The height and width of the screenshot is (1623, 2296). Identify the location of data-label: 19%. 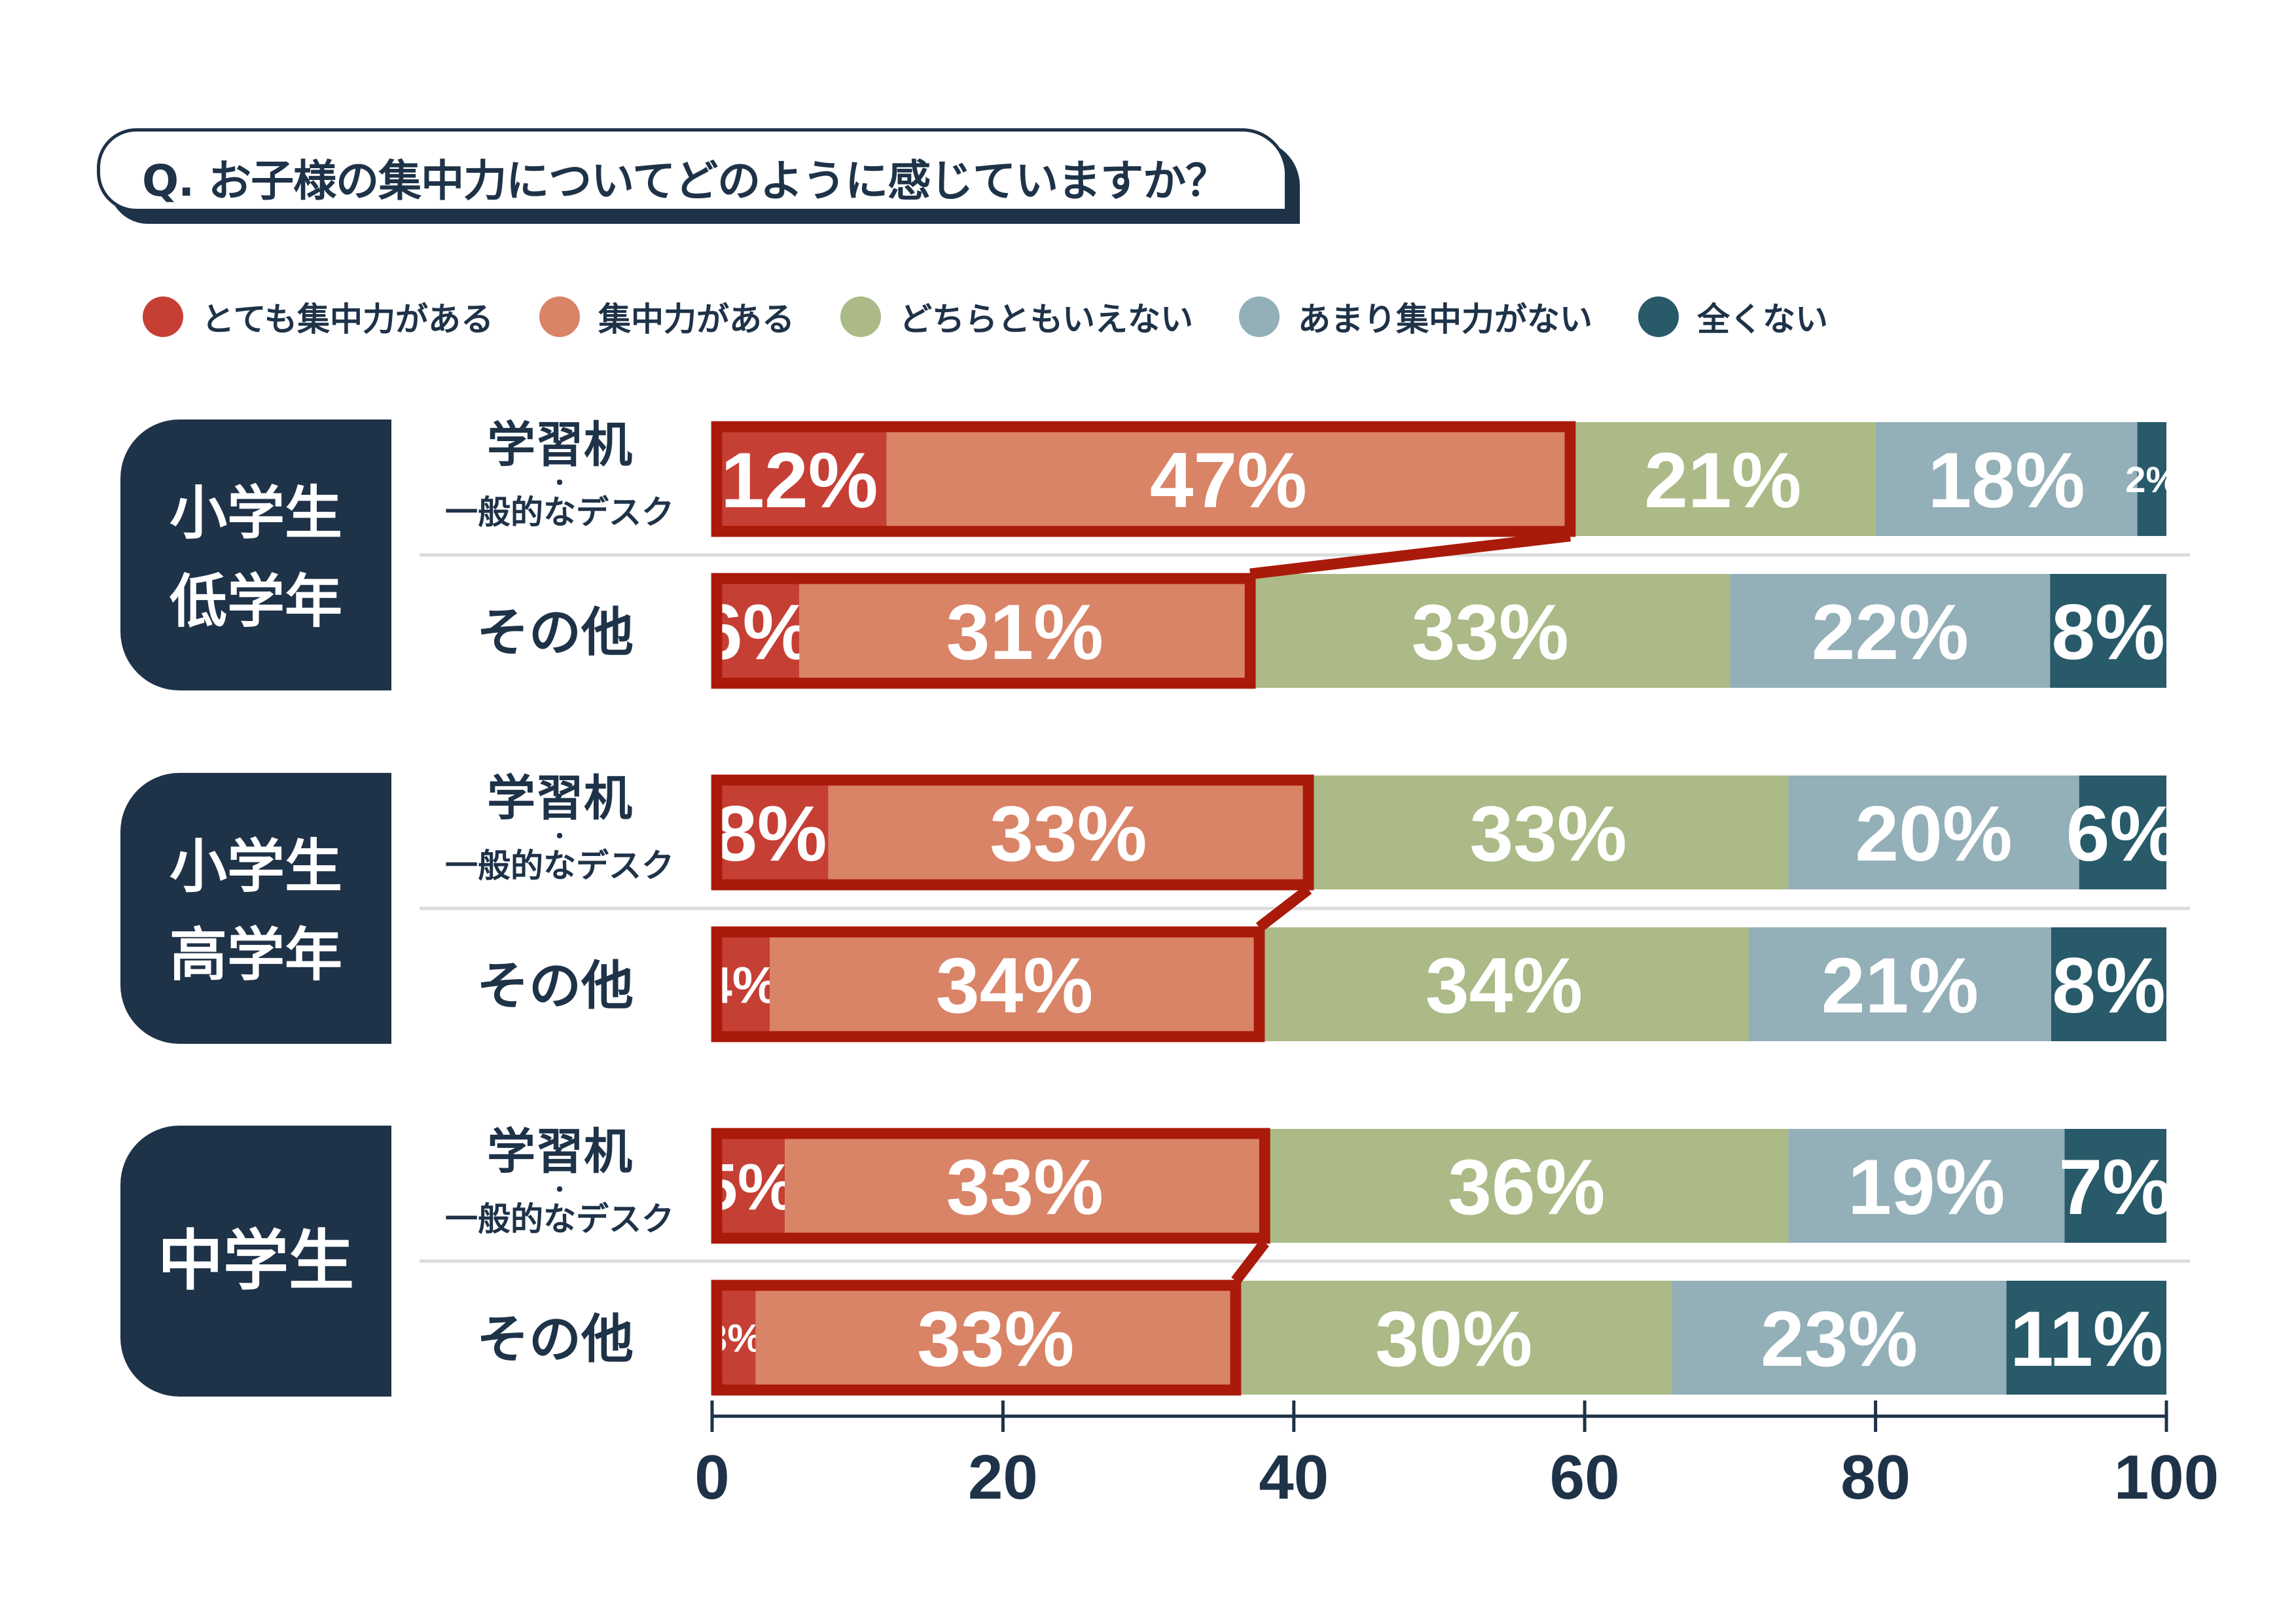
(1926, 1187).